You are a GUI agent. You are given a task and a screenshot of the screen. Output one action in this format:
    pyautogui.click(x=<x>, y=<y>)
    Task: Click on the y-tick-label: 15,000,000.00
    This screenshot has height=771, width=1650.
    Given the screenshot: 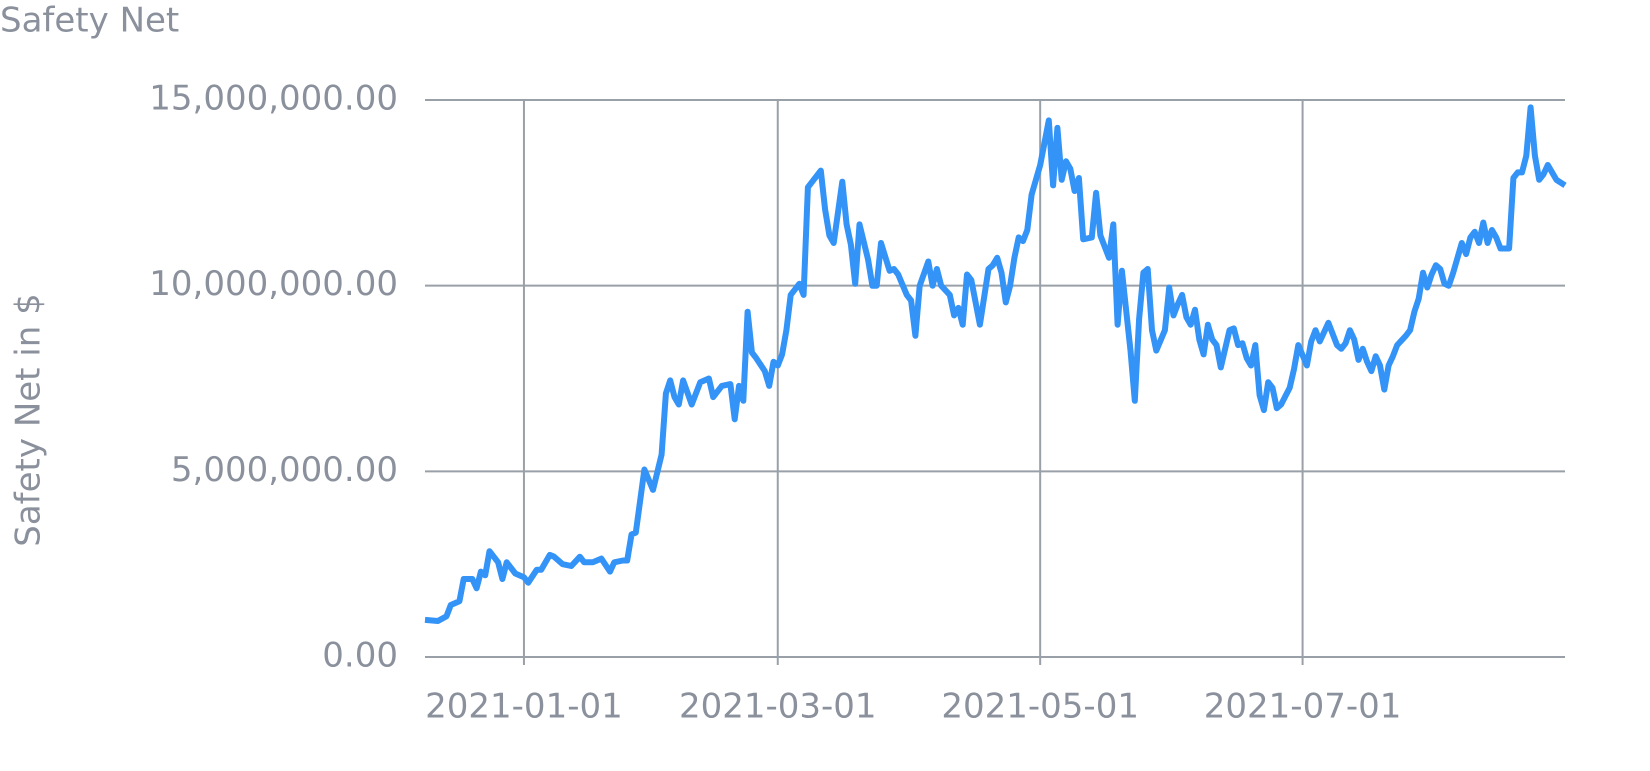 What is the action you would take?
    pyautogui.click(x=273, y=99)
    